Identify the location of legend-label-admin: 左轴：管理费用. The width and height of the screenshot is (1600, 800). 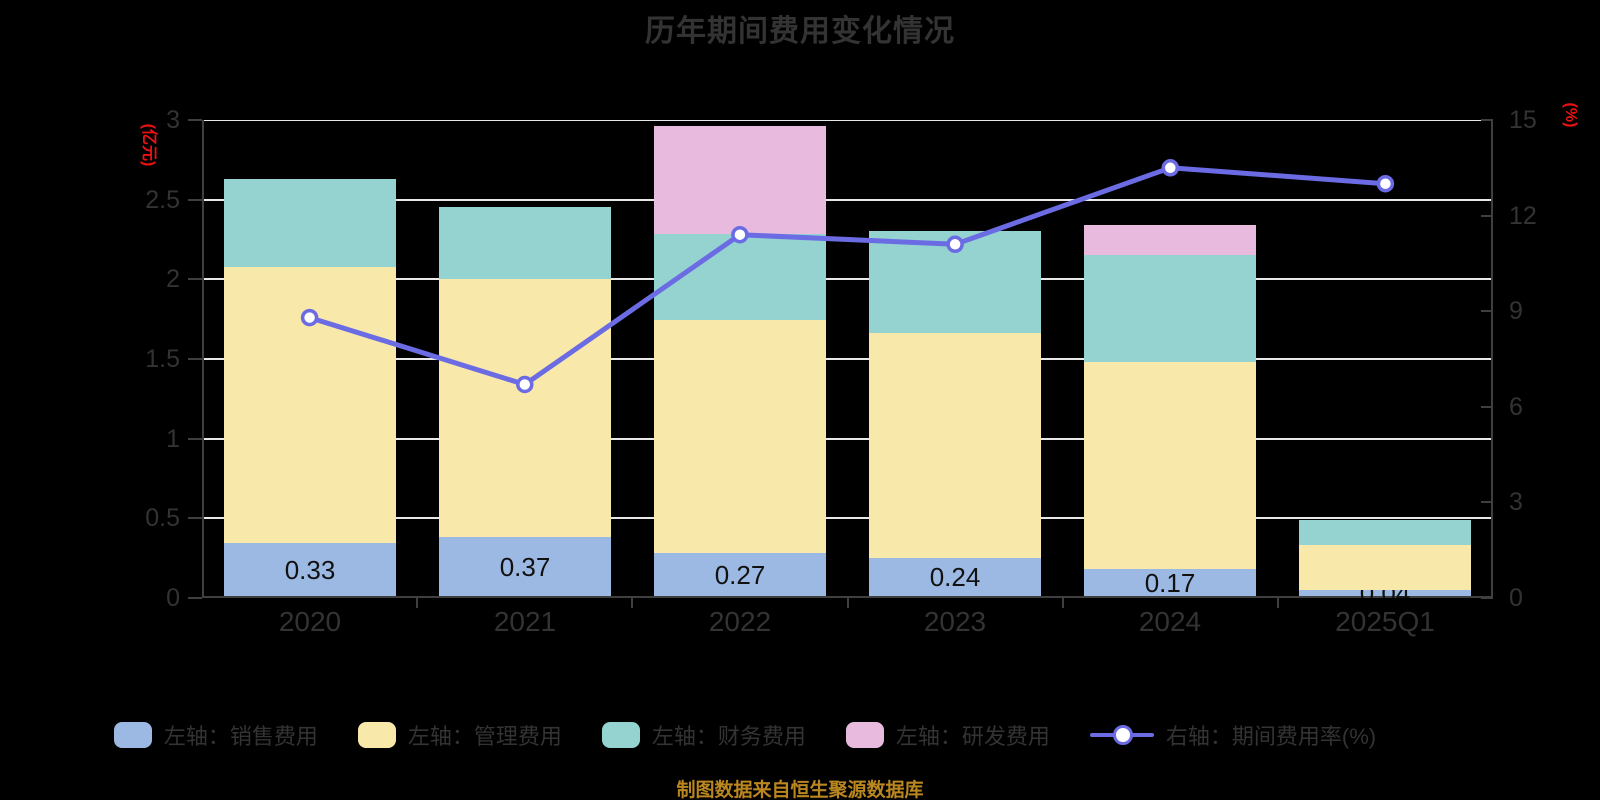
(484, 736).